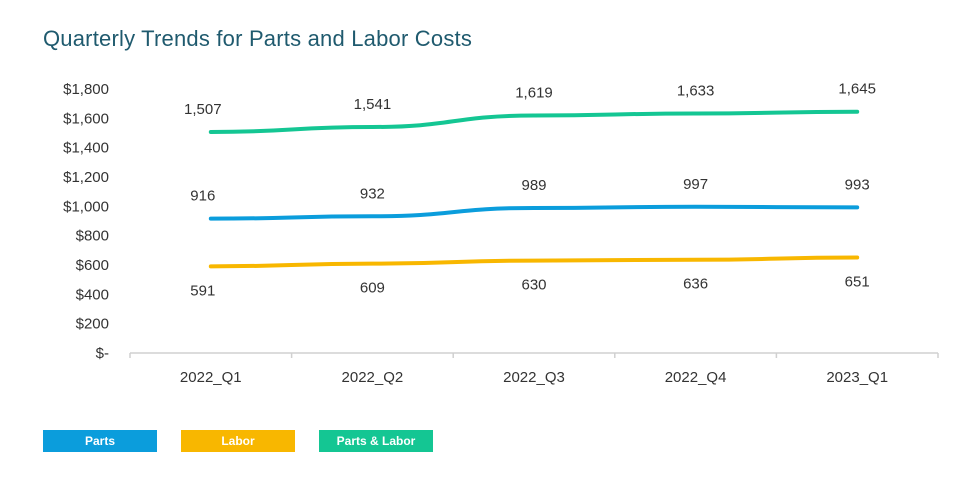 The image size is (974, 488). What do you see at coordinates (696, 377) in the screenshot?
I see `x-tick-label: 2022_Q4` at bounding box center [696, 377].